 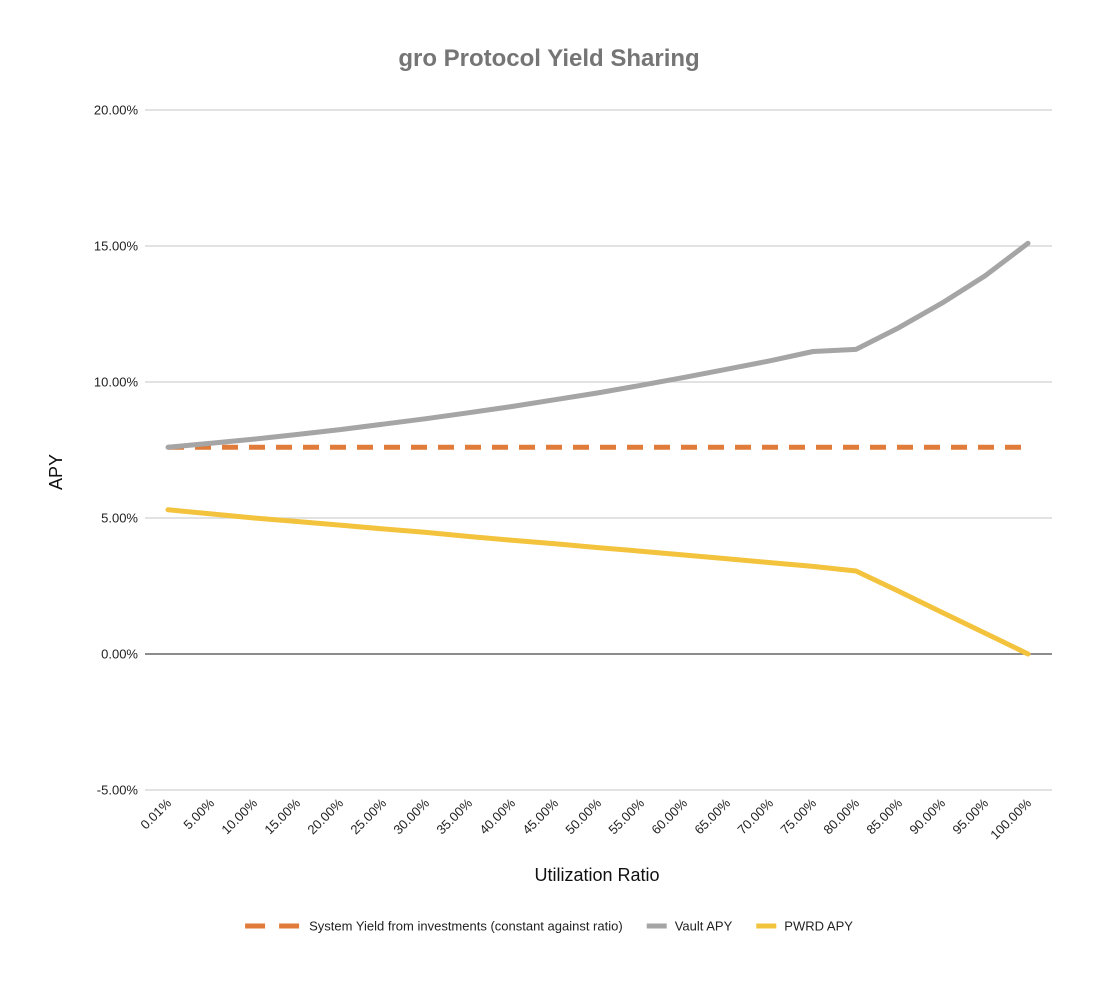 What do you see at coordinates (583, 816) in the screenshot?
I see `x-tick-label: 50.00%` at bounding box center [583, 816].